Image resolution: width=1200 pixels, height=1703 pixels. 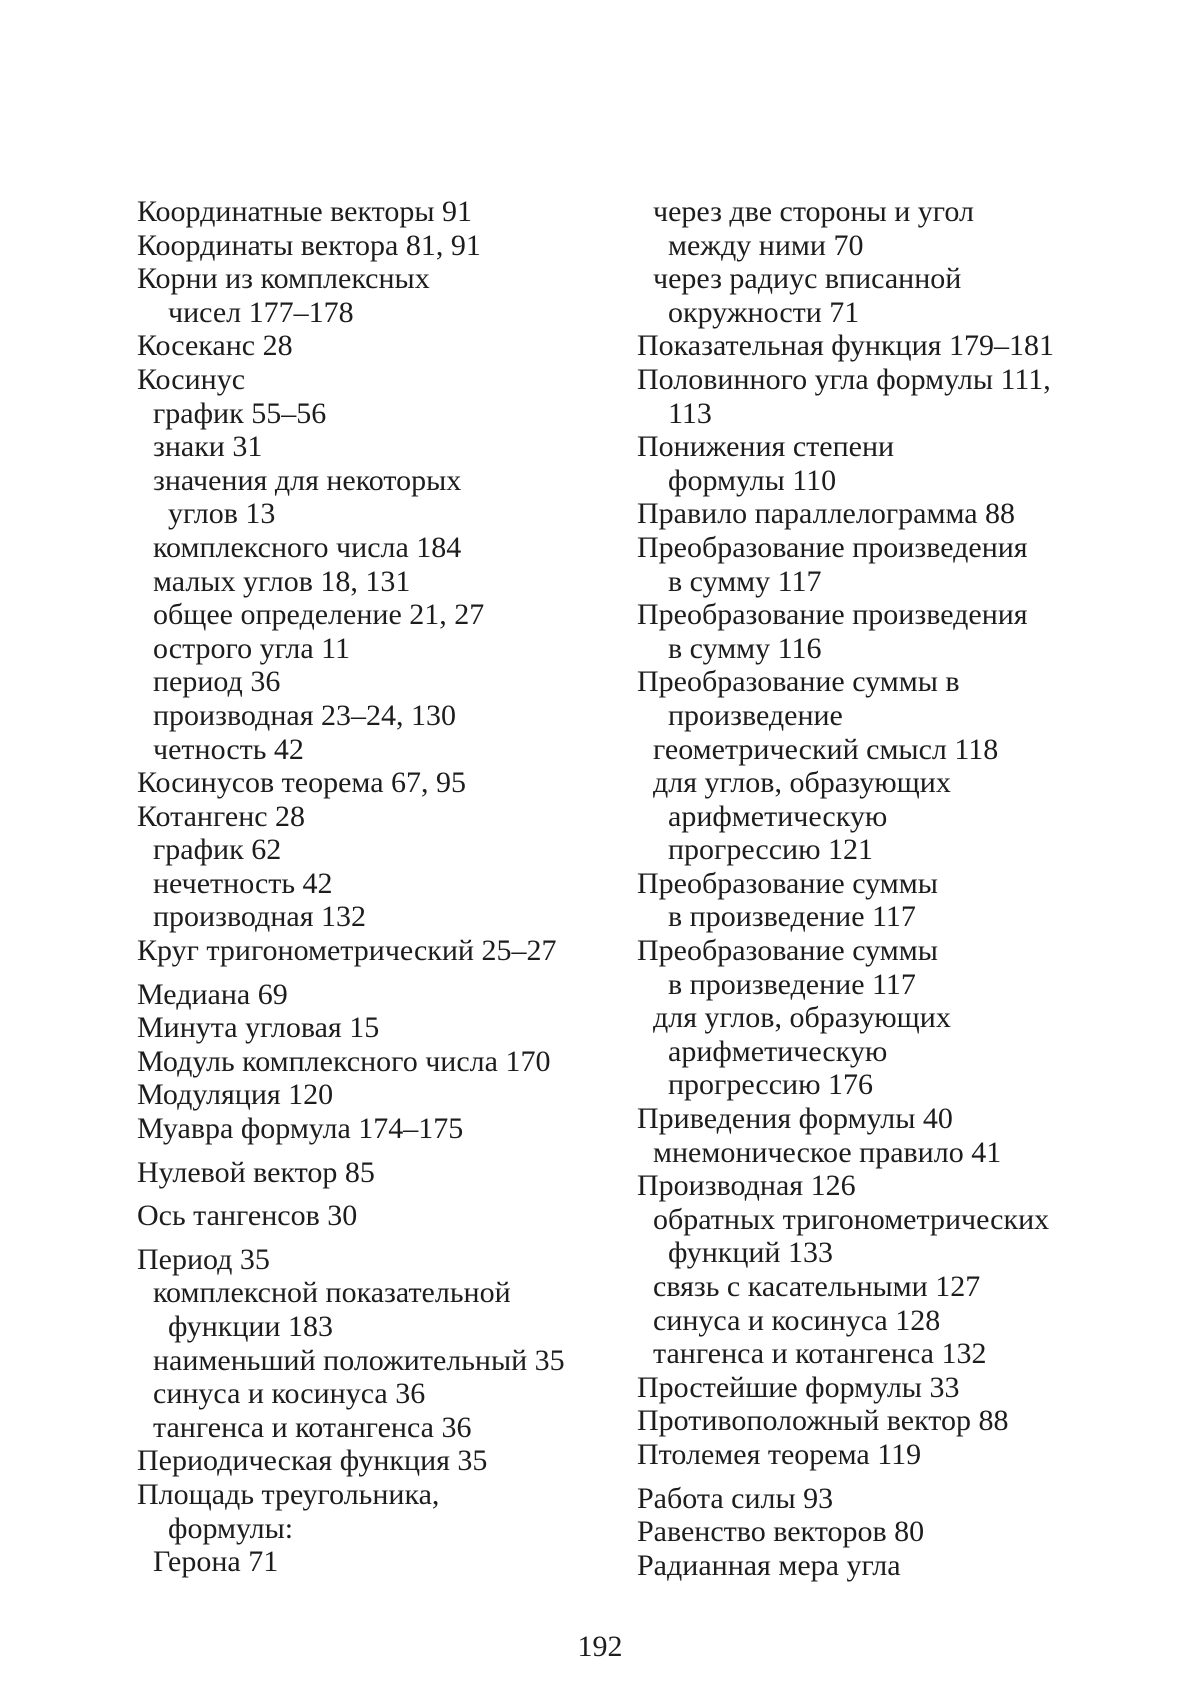 I want to click on index-entry-line: формулы 110, so click(x=752, y=480).